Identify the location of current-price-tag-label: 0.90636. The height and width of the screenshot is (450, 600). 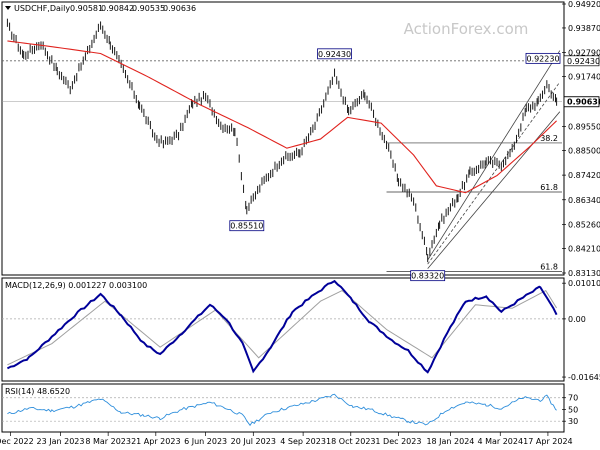
(583, 102).